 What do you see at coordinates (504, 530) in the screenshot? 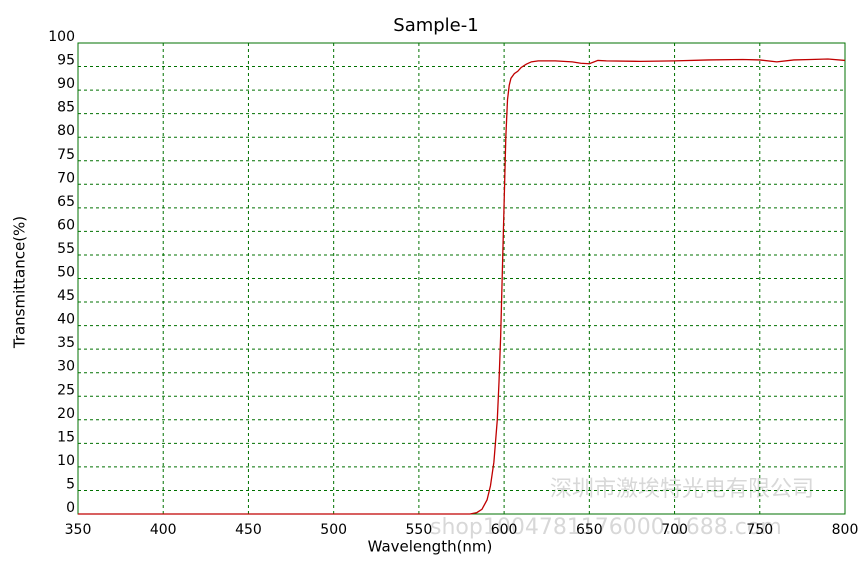
I see `x-tick-label: 600` at bounding box center [504, 530].